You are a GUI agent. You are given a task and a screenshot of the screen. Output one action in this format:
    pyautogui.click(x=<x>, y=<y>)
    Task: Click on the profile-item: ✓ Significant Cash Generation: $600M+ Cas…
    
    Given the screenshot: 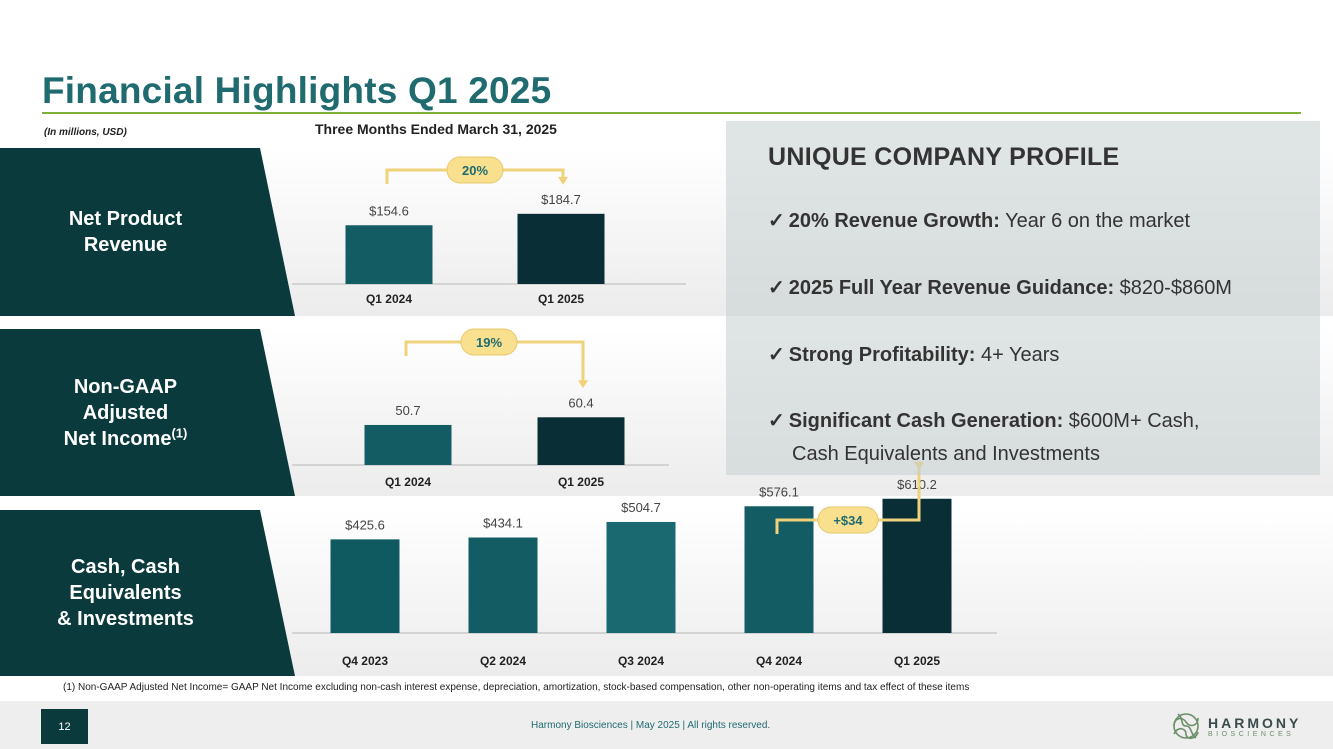 What is the action you would take?
    pyautogui.click(x=1038, y=438)
    